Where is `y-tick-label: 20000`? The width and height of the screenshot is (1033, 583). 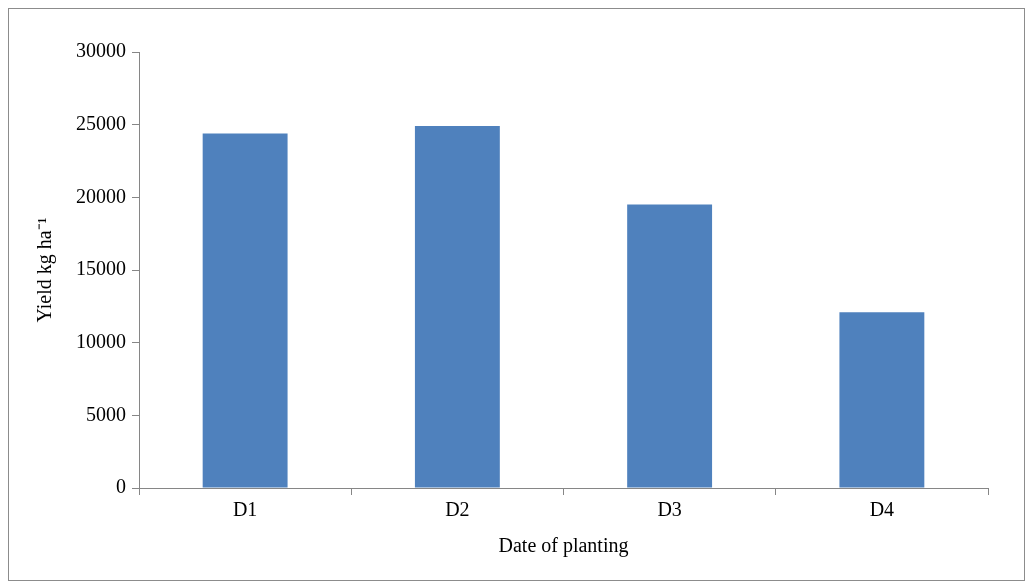
y-tick-label: 20000 is located at coordinates (101, 195).